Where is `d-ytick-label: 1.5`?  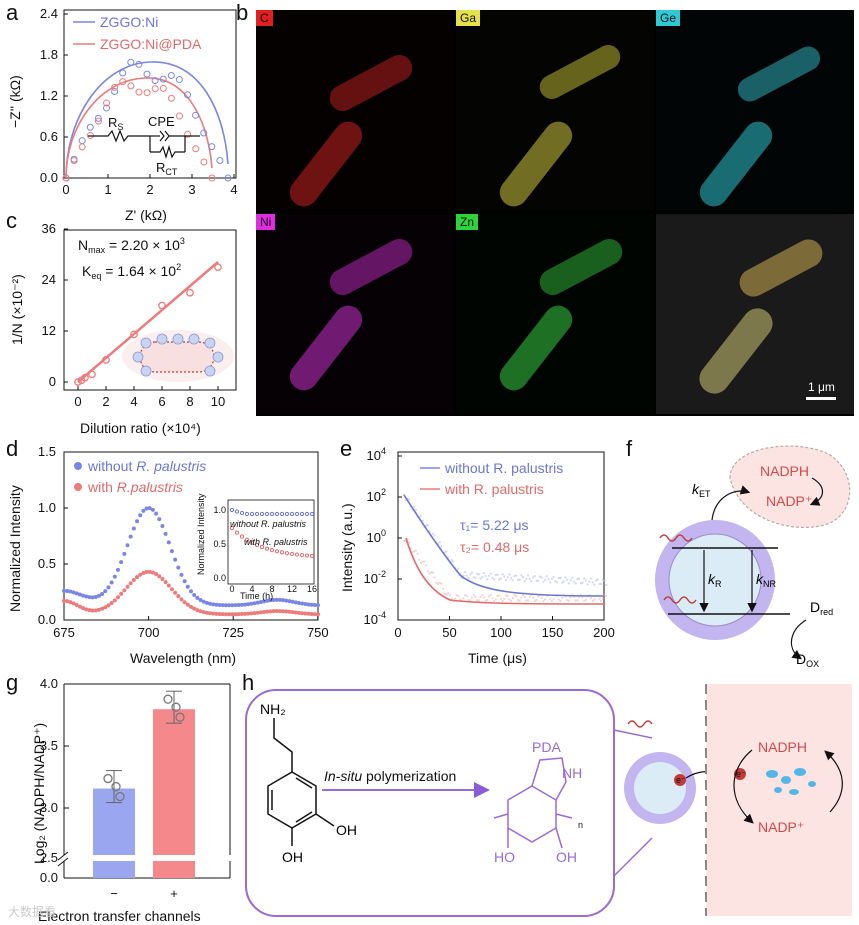
d-ytick-label: 1.5 is located at coordinates (47, 451).